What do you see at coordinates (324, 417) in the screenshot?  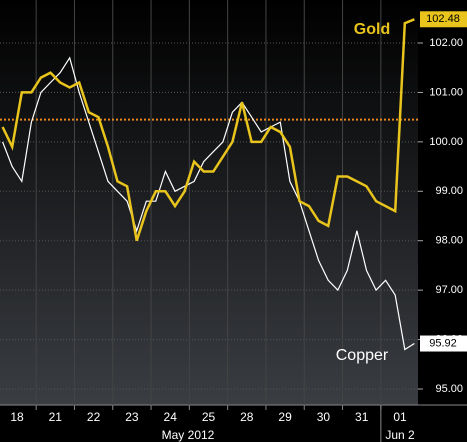 I see `x-tick-label: 30` at bounding box center [324, 417].